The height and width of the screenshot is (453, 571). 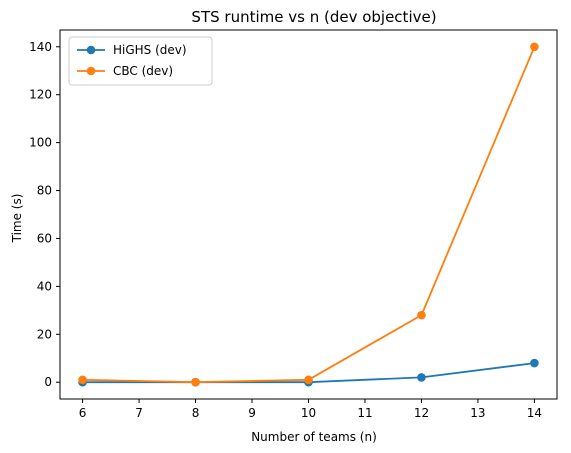 What do you see at coordinates (44, 286) in the screenshot?
I see `y-tick-label: 40` at bounding box center [44, 286].